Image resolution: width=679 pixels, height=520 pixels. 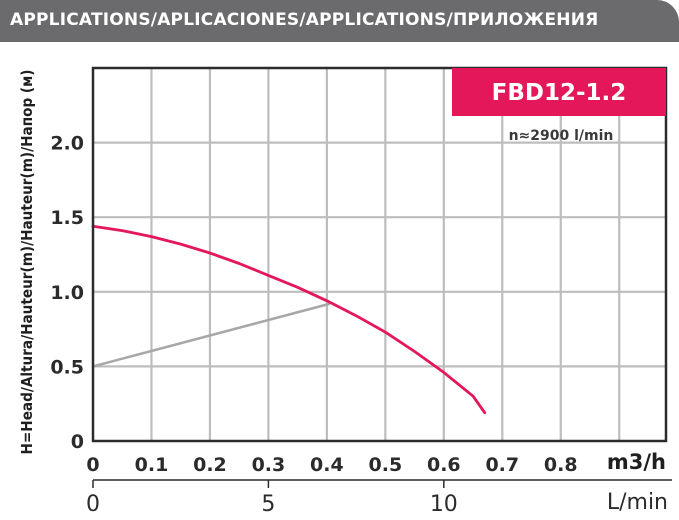 I want to click on x2-tick-label: 0, so click(x=93, y=504).